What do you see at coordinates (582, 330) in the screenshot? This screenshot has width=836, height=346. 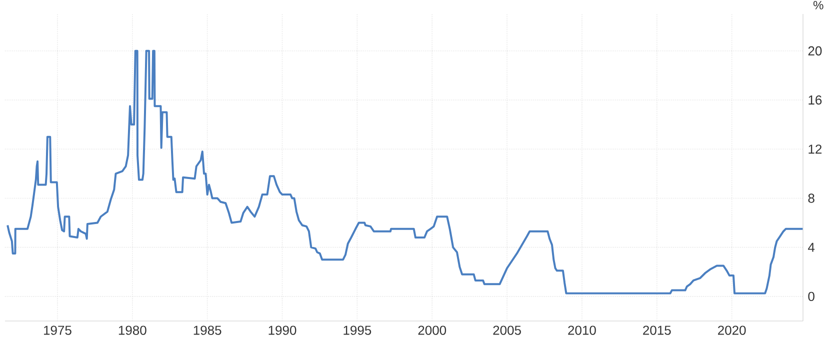 I see `x-tick-label: 2010` at bounding box center [582, 330].